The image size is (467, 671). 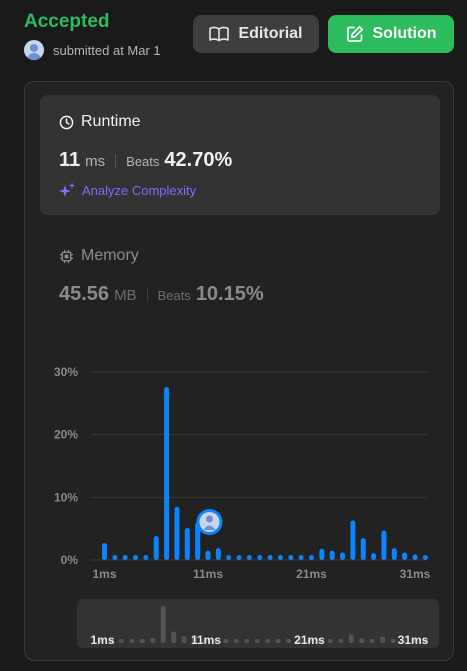 What do you see at coordinates (107, 50) in the screenshot?
I see `submitted-text: submitted at Mar 1` at bounding box center [107, 50].